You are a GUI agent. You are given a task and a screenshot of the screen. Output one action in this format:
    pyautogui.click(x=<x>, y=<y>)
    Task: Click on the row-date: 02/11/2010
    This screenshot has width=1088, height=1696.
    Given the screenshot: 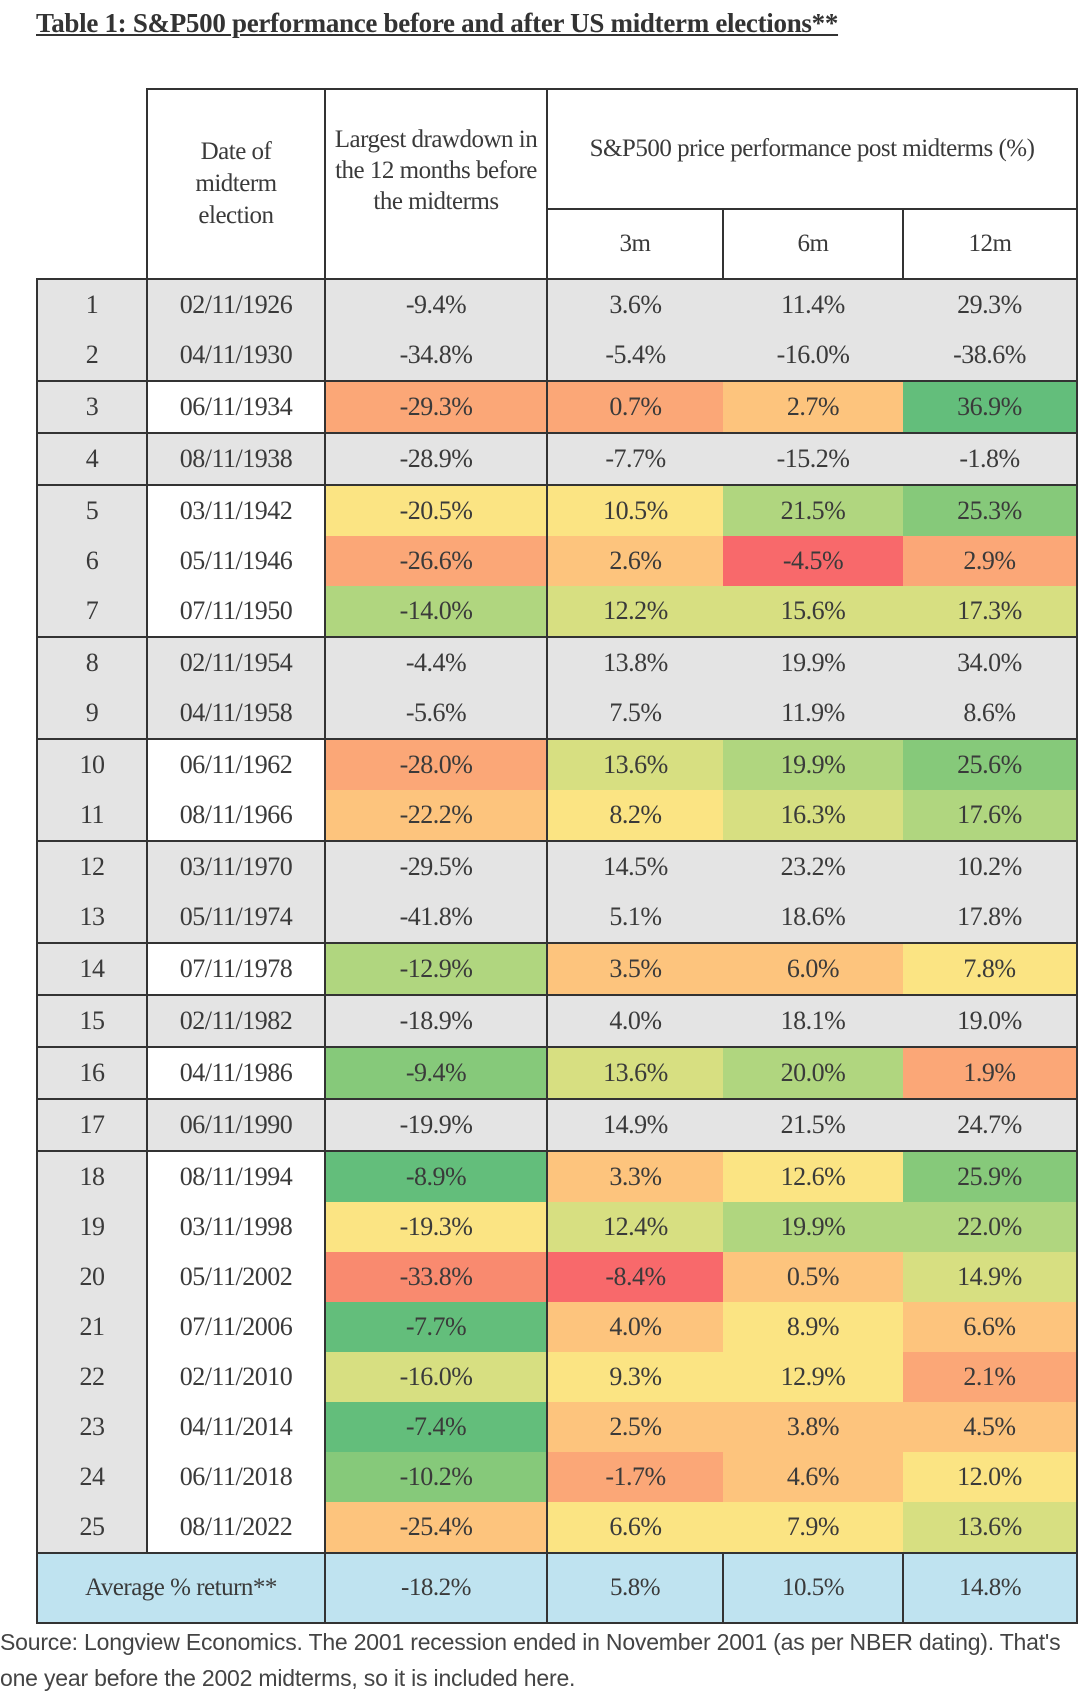 What is the action you would take?
    pyautogui.click(x=236, y=1377)
    